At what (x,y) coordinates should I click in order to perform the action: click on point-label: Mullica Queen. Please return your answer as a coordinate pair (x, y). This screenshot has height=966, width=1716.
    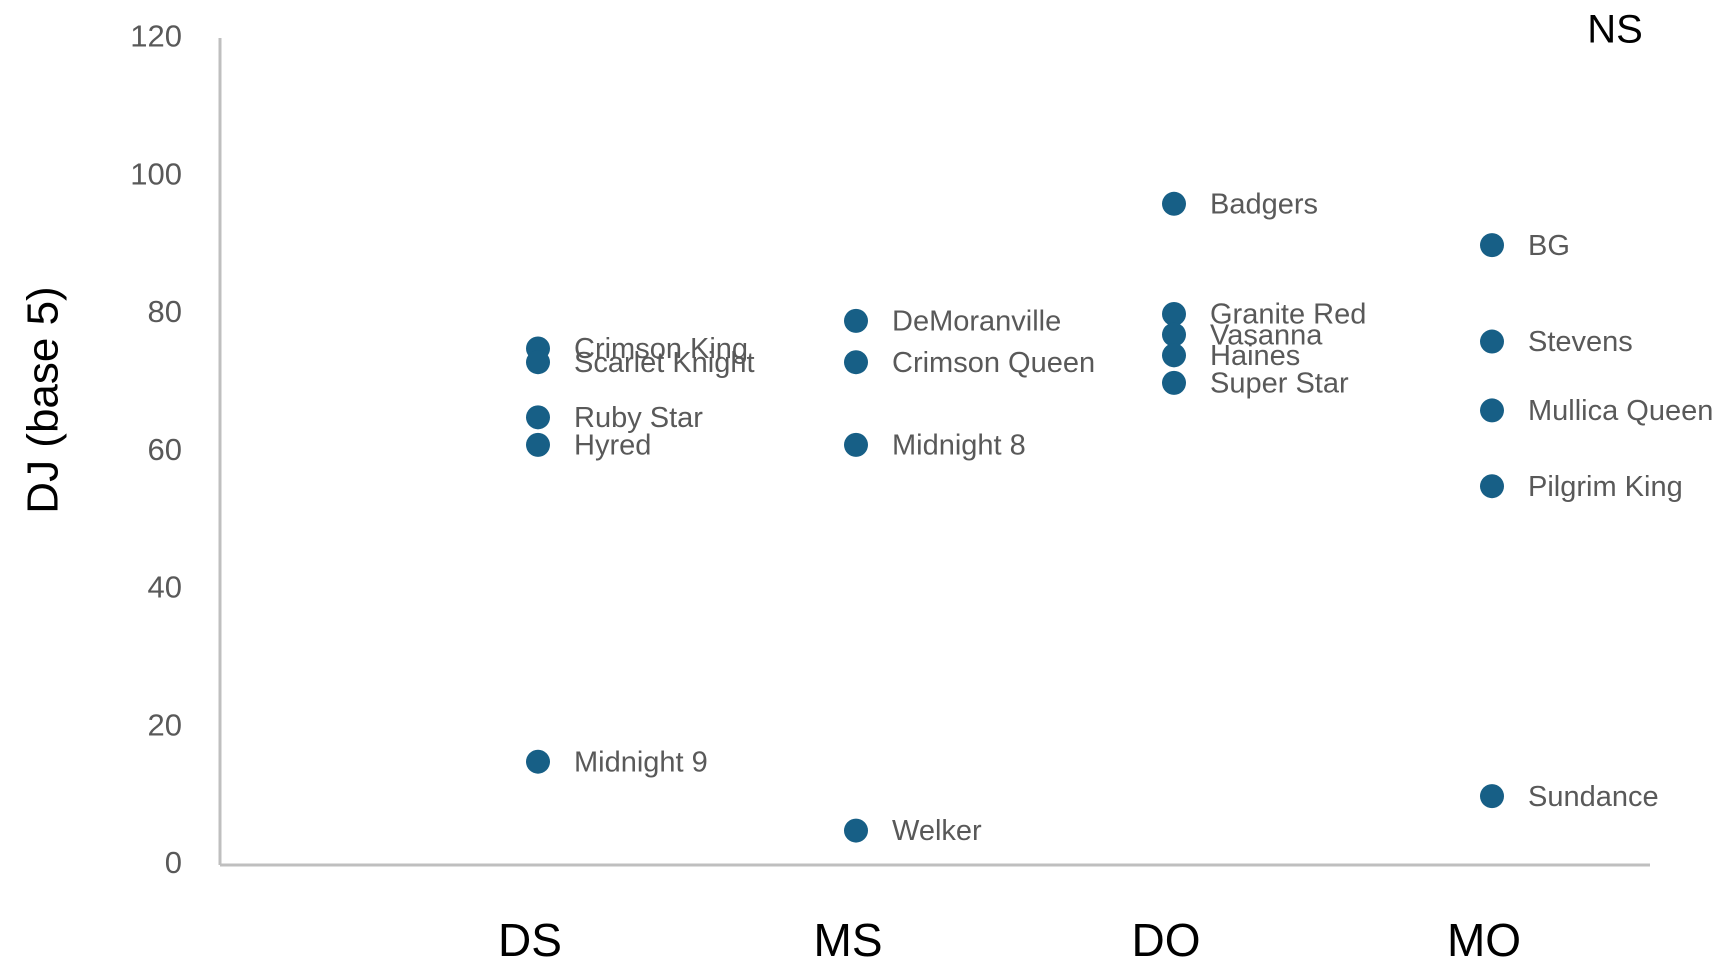
    Looking at the image, I should click on (1620, 411).